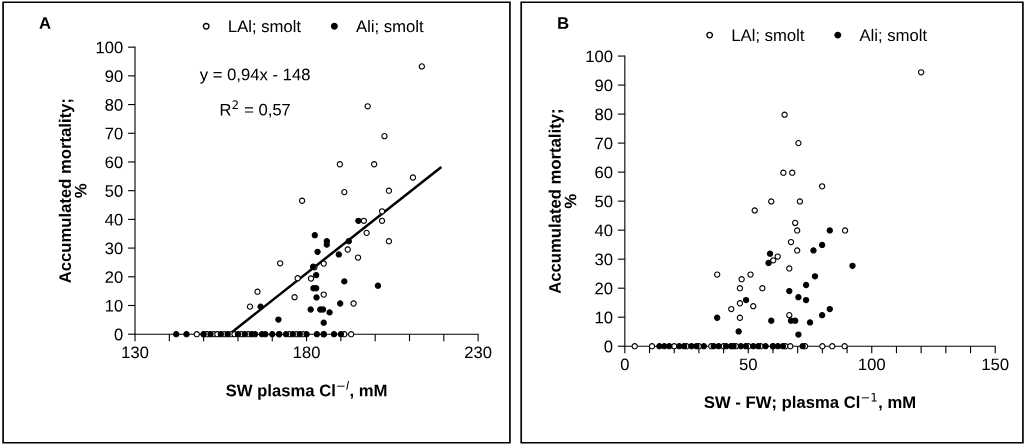  What do you see at coordinates (135, 352) in the screenshot?
I see `x-tick-label: 130` at bounding box center [135, 352].